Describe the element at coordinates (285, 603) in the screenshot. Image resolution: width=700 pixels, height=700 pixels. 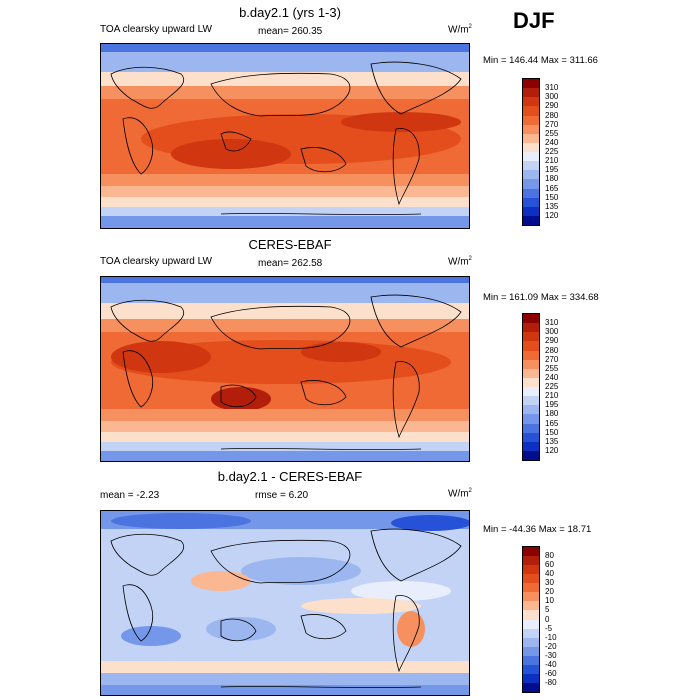
I see `panel3-map` at that location.